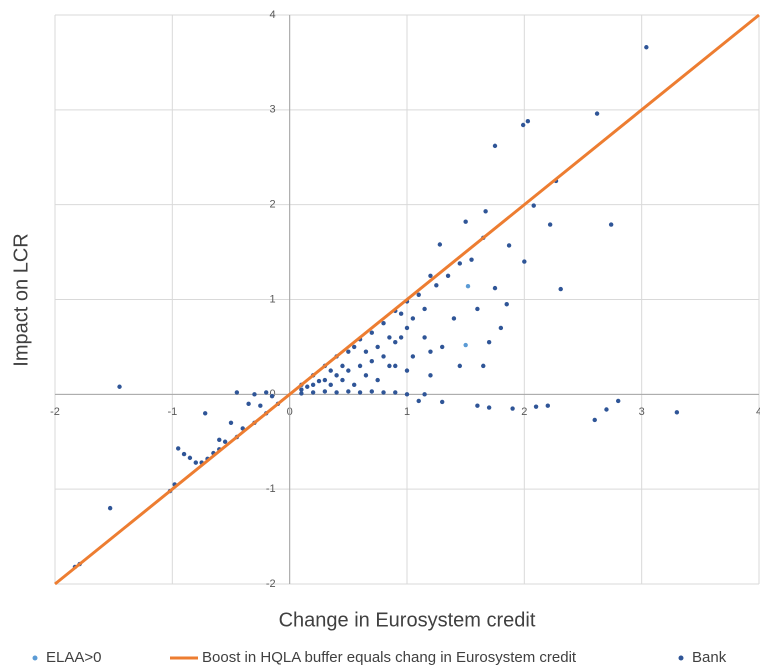 This screenshot has height=670, width=760. Describe the element at coordinates (273, 15) in the screenshot. I see `y-tick-label: 4` at that location.